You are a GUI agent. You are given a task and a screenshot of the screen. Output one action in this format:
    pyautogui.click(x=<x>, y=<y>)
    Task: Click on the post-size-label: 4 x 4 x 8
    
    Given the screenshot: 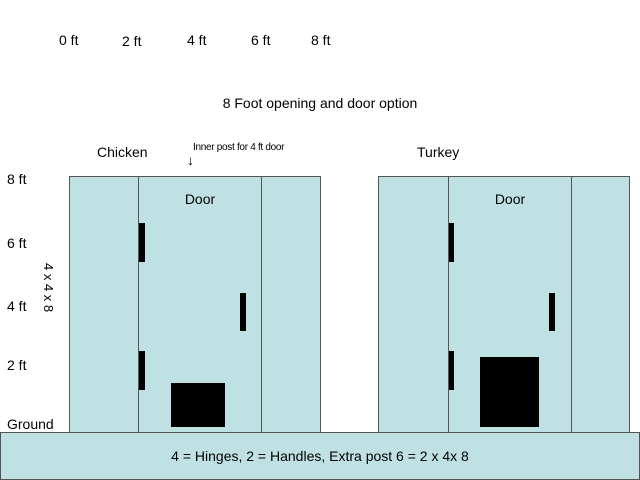 What is the action you would take?
    pyautogui.click(x=48, y=288)
    